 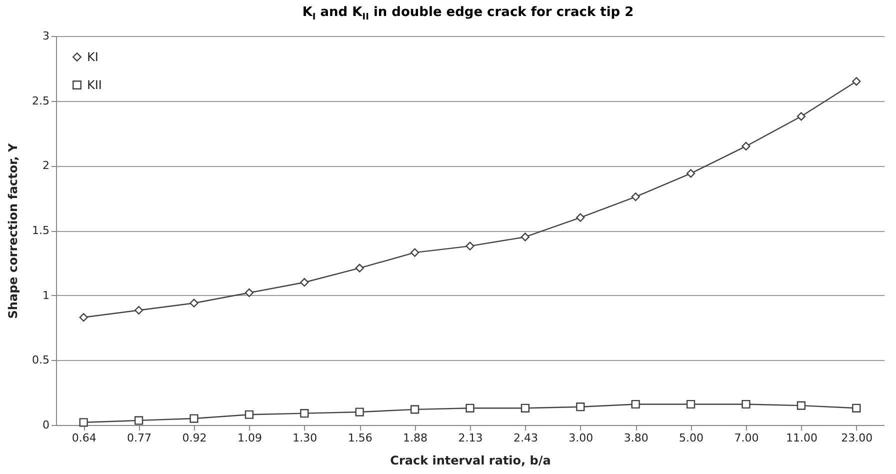 What do you see at coordinates (46, 165) in the screenshot?
I see `y-tick-label: 2` at bounding box center [46, 165].